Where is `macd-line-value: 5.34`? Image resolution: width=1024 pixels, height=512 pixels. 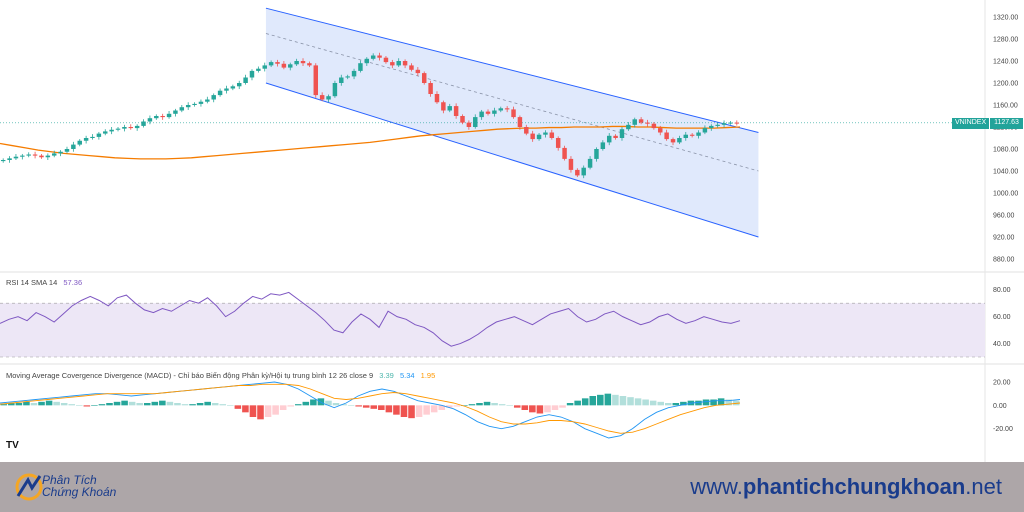
macd-line-value: 5.34 is located at coordinates (407, 375).